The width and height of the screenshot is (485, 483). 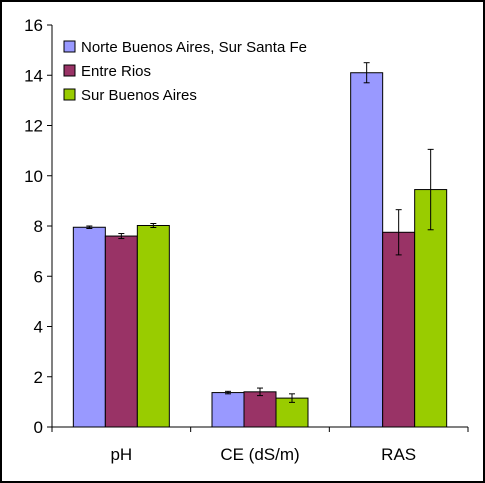 I want to click on legend-label: Norte Buenos Aires, Sur Santa Fe, so click(x=194, y=47).